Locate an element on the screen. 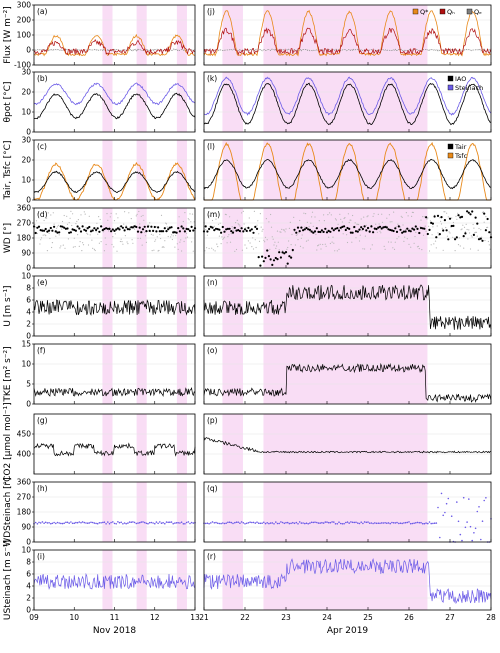  y-tick-label: -100 is located at coordinates (22, 65).